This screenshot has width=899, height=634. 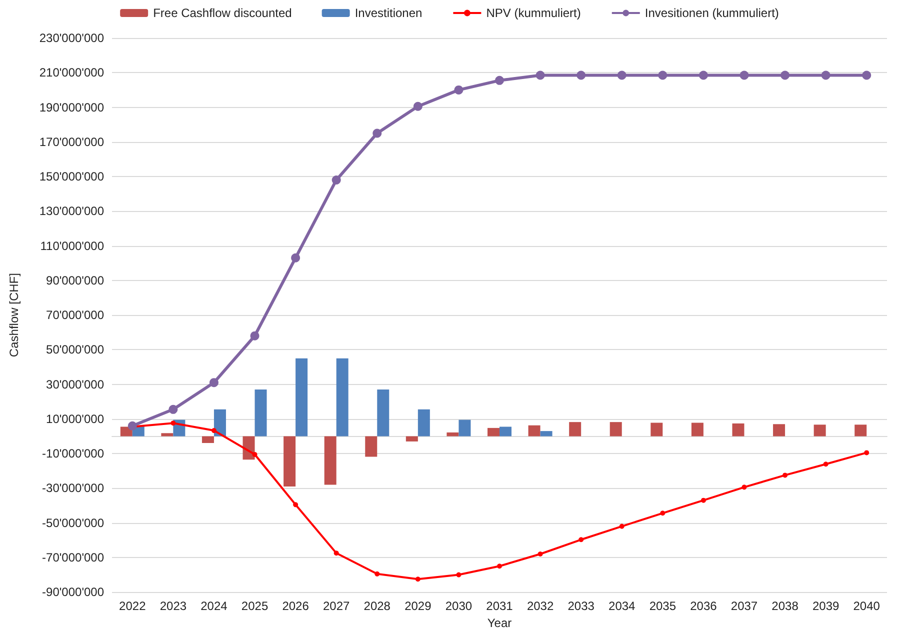 What do you see at coordinates (132, 606) in the screenshot?
I see `x-tick-label: 2022` at bounding box center [132, 606].